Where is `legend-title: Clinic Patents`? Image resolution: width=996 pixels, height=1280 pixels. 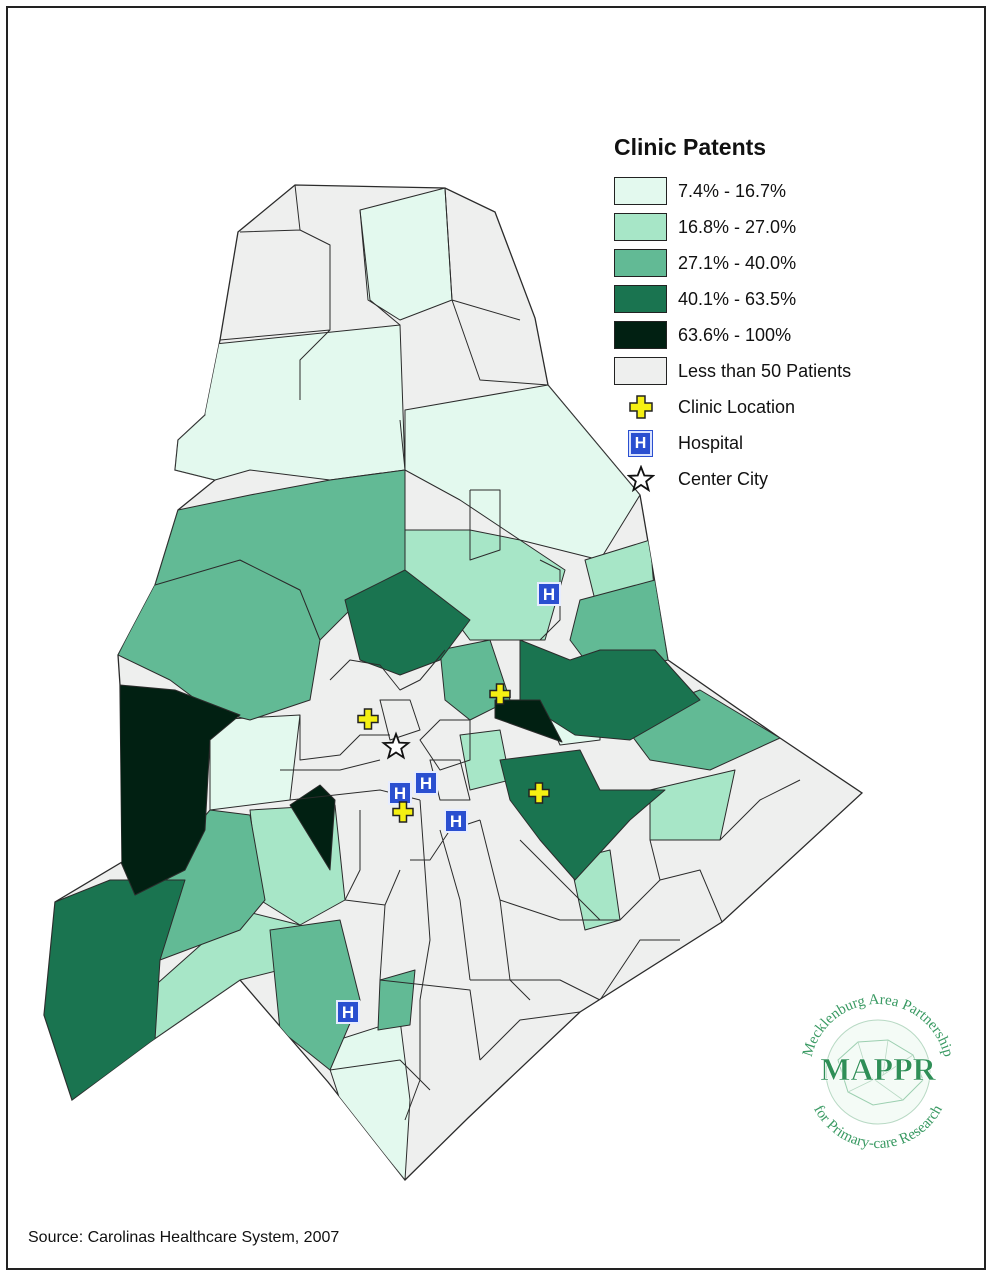
legend-title: Clinic Patents is located at coordinates (690, 147).